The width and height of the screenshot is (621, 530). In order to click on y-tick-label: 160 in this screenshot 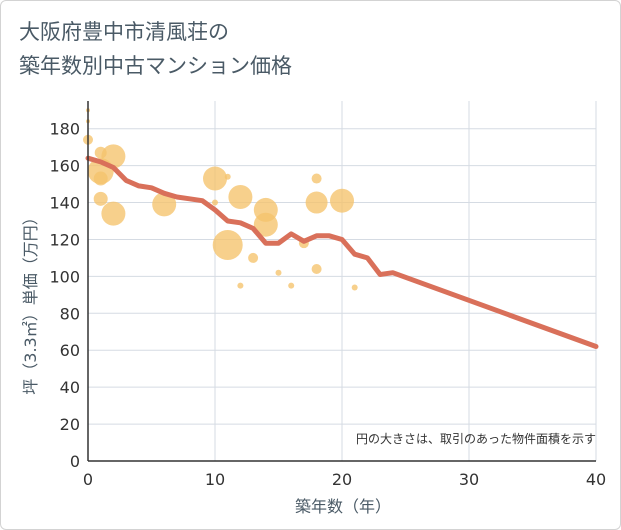, I will do `click(64, 166)`.